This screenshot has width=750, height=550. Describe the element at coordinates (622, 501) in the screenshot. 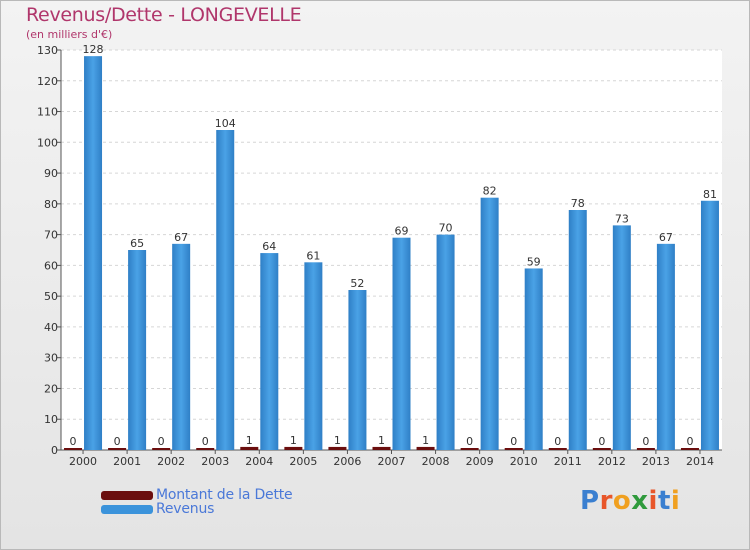

I see `logo-letter: o` at that location.